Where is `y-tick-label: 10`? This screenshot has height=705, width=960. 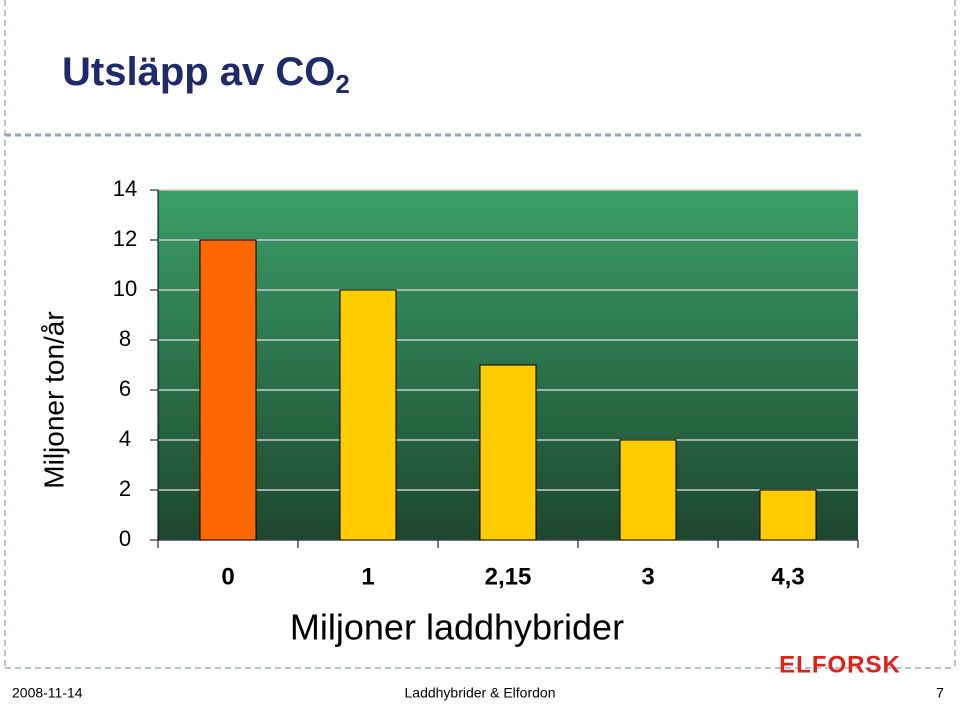 y-tick-label: 10 is located at coordinates (125, 288).